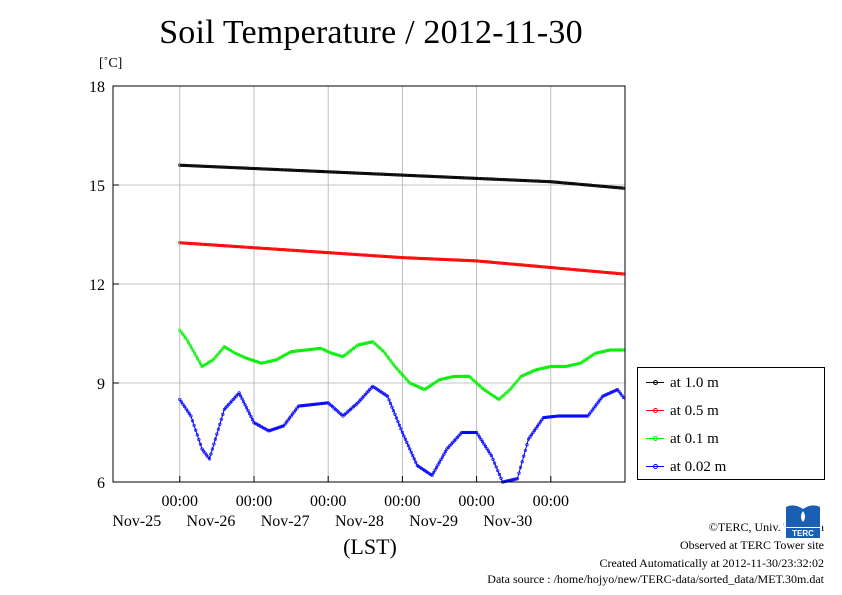 The width and height of the screenshot is (842, 595). I want to click on legend-item: at 0.5 m, so click(682, 411).